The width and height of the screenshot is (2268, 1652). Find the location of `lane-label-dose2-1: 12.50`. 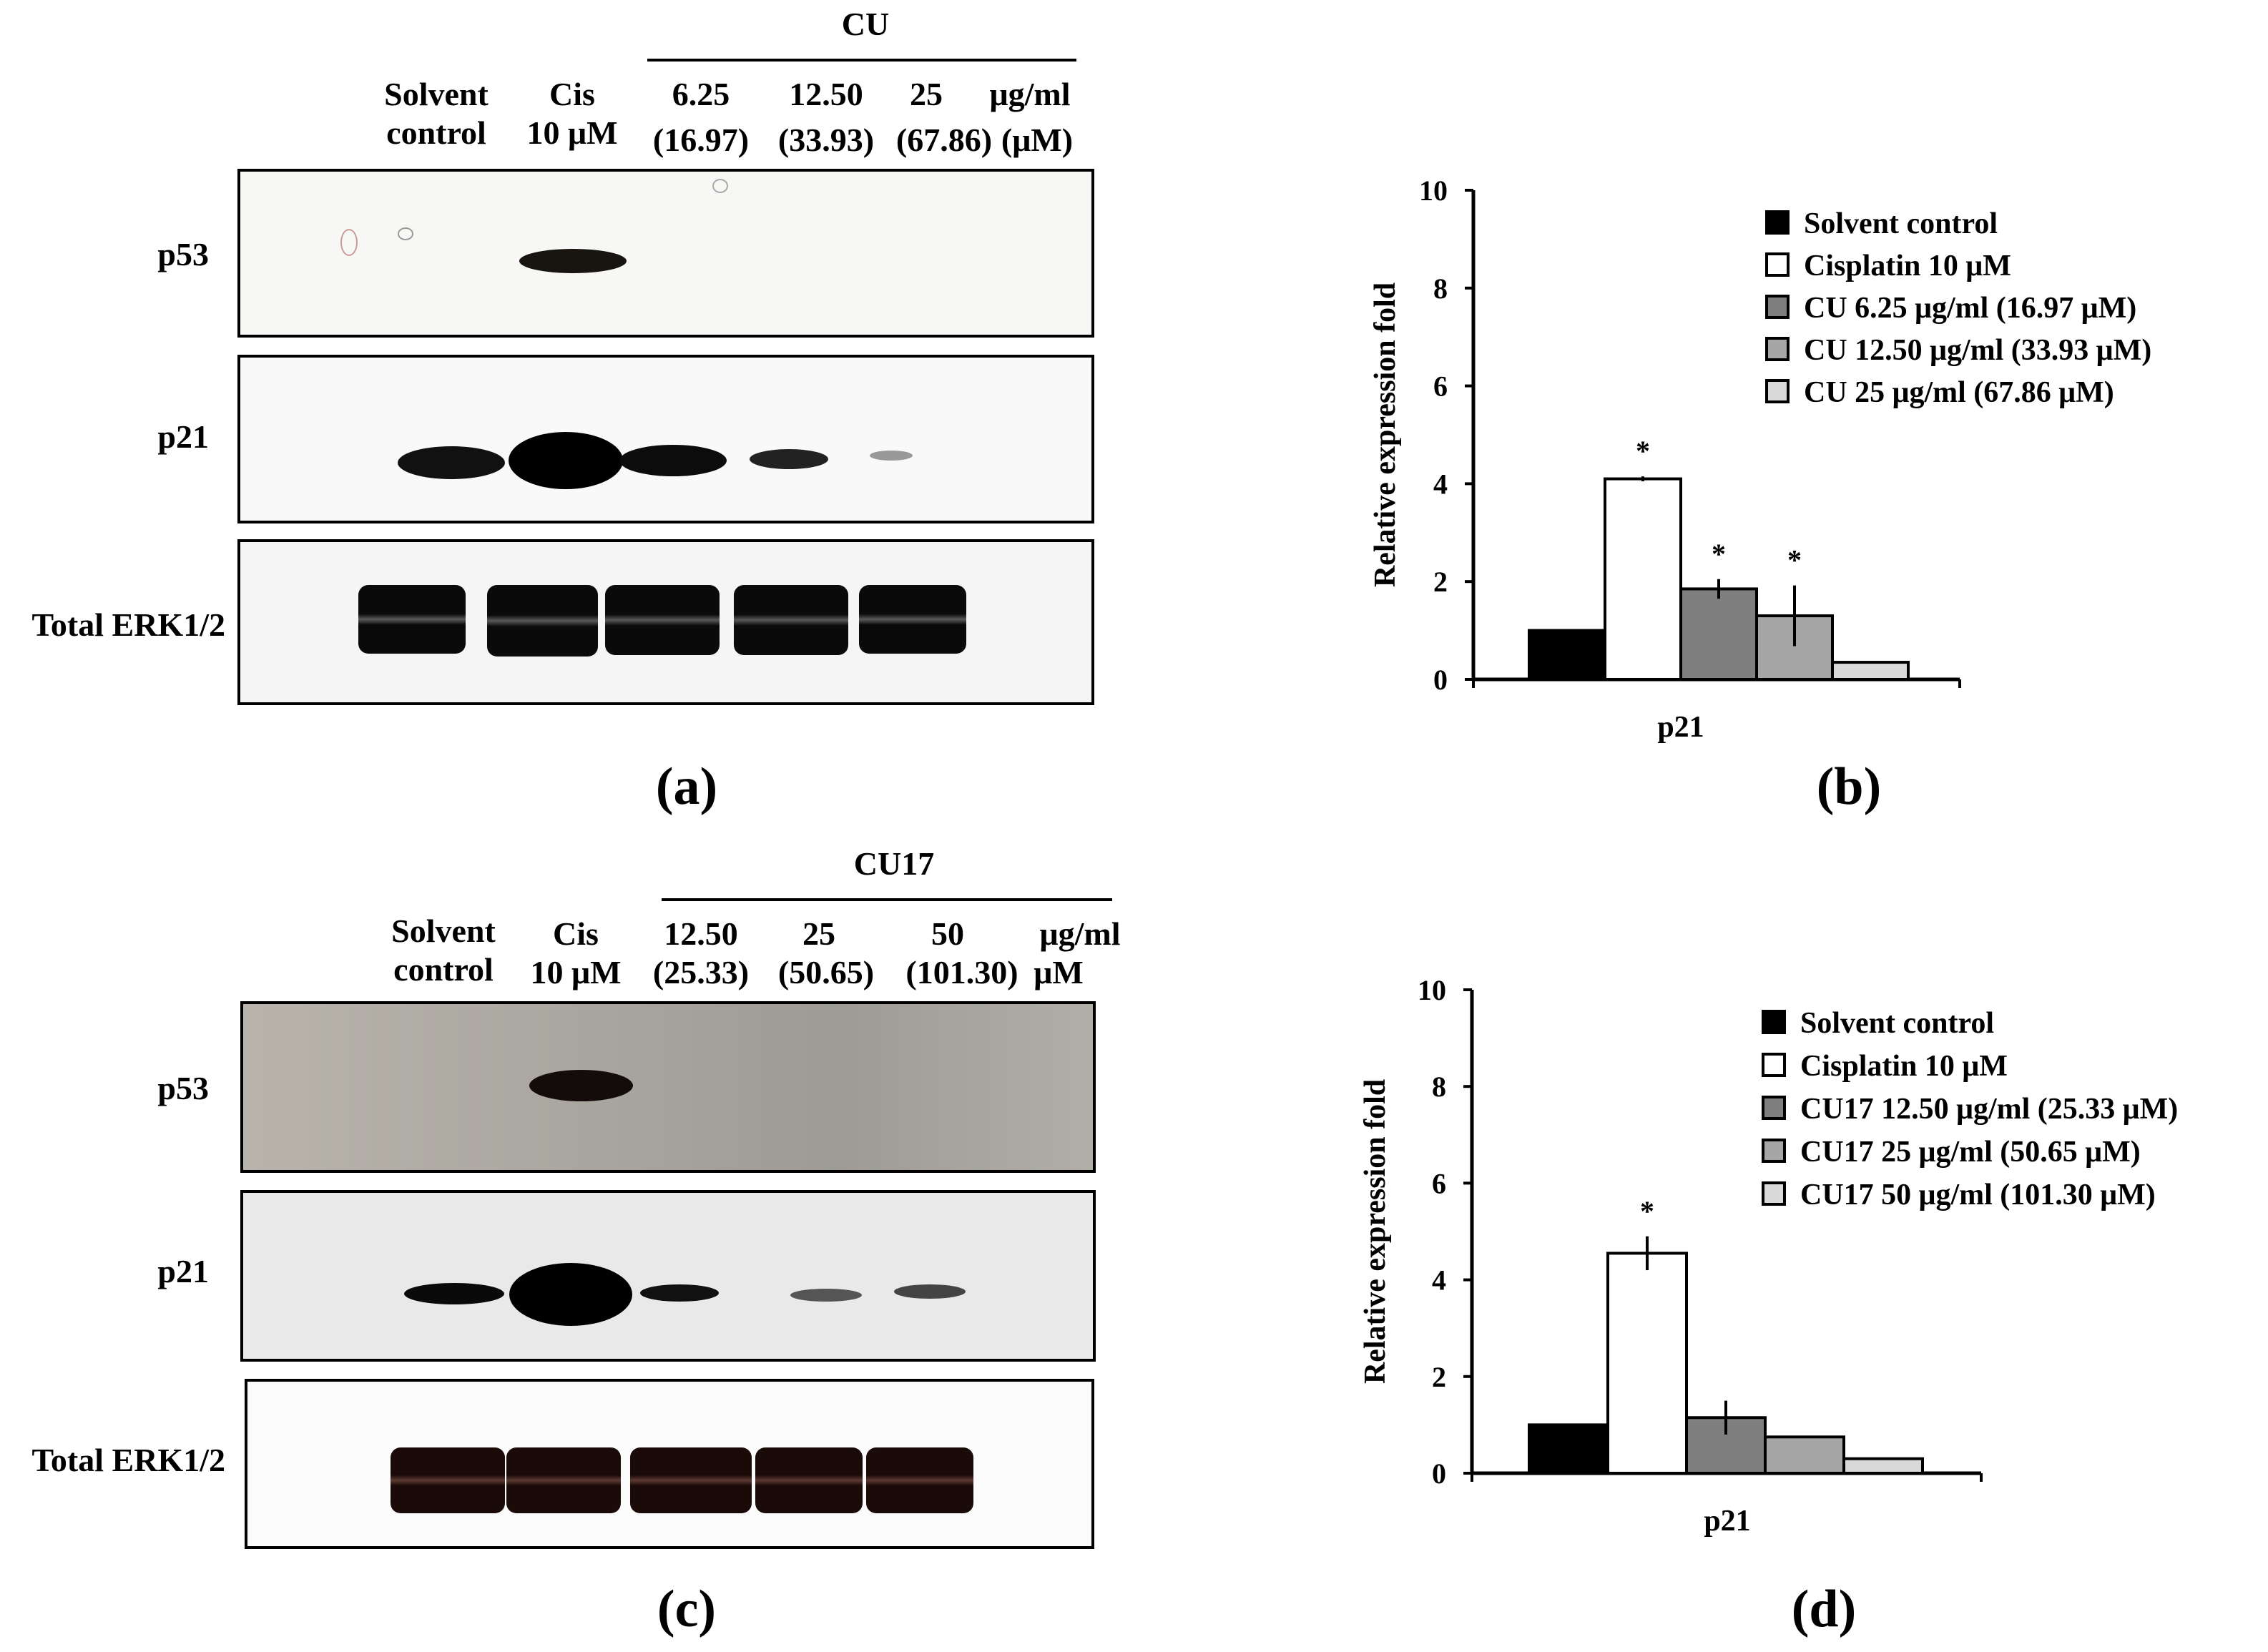

lane-label-dose2-1: 12.50 is located at coordinates (826, 94).